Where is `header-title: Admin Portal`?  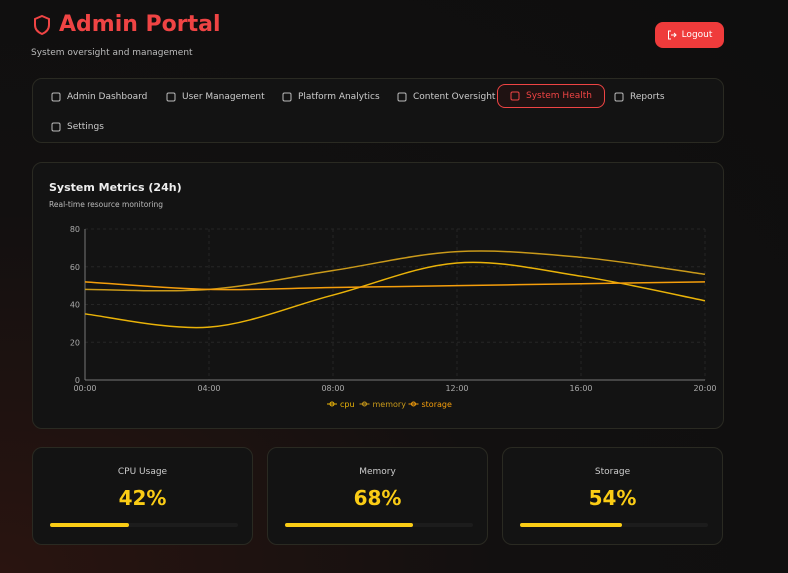
header-title: Admin Portal is located at coordinates (127, 24).